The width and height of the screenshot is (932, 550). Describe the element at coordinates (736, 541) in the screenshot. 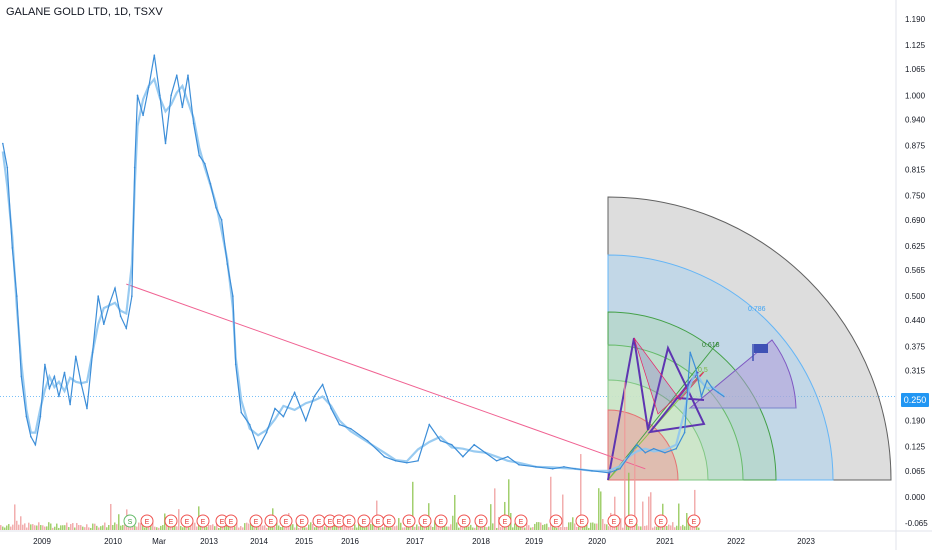

I see `time-axis-tick: 2022` at that location.